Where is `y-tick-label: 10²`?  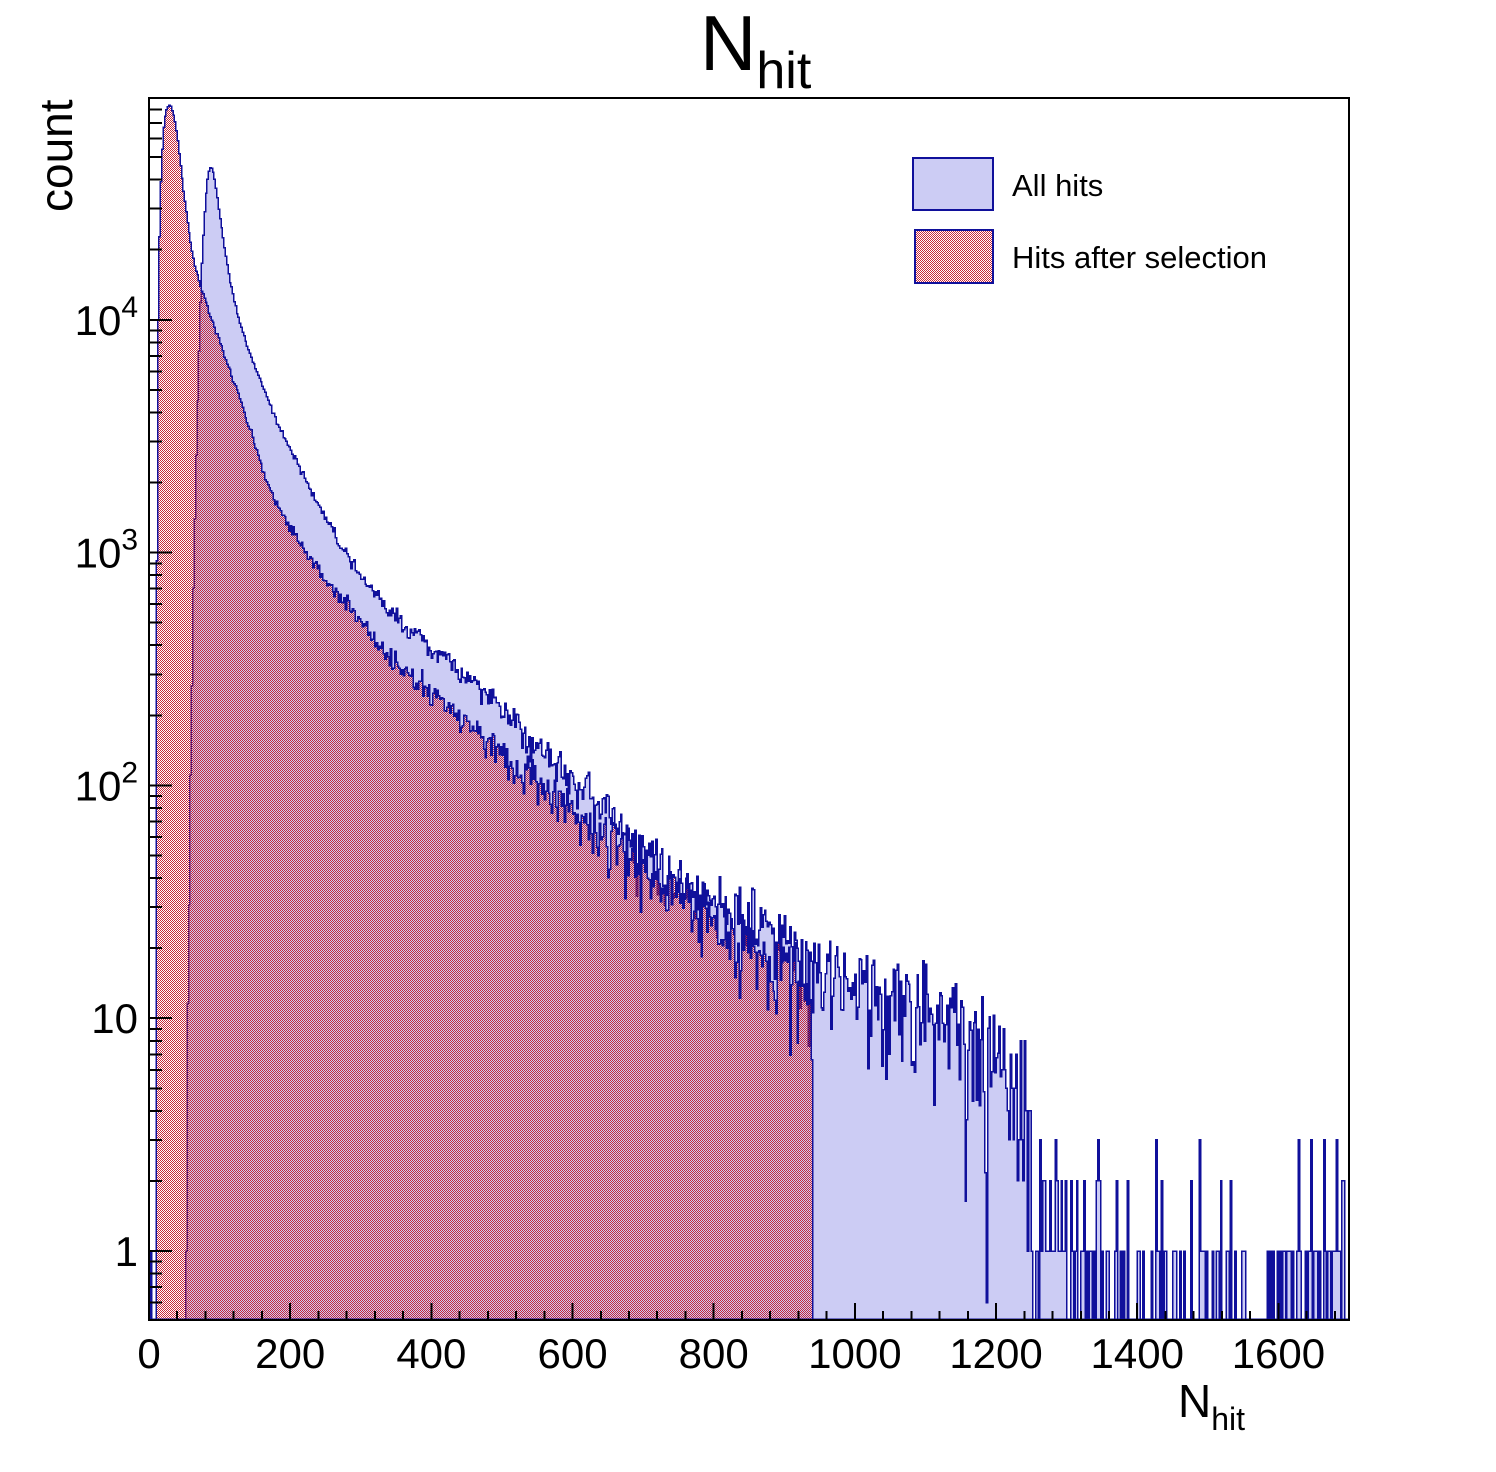
y-tick-label: 10² is located at coordinates (106, 782).